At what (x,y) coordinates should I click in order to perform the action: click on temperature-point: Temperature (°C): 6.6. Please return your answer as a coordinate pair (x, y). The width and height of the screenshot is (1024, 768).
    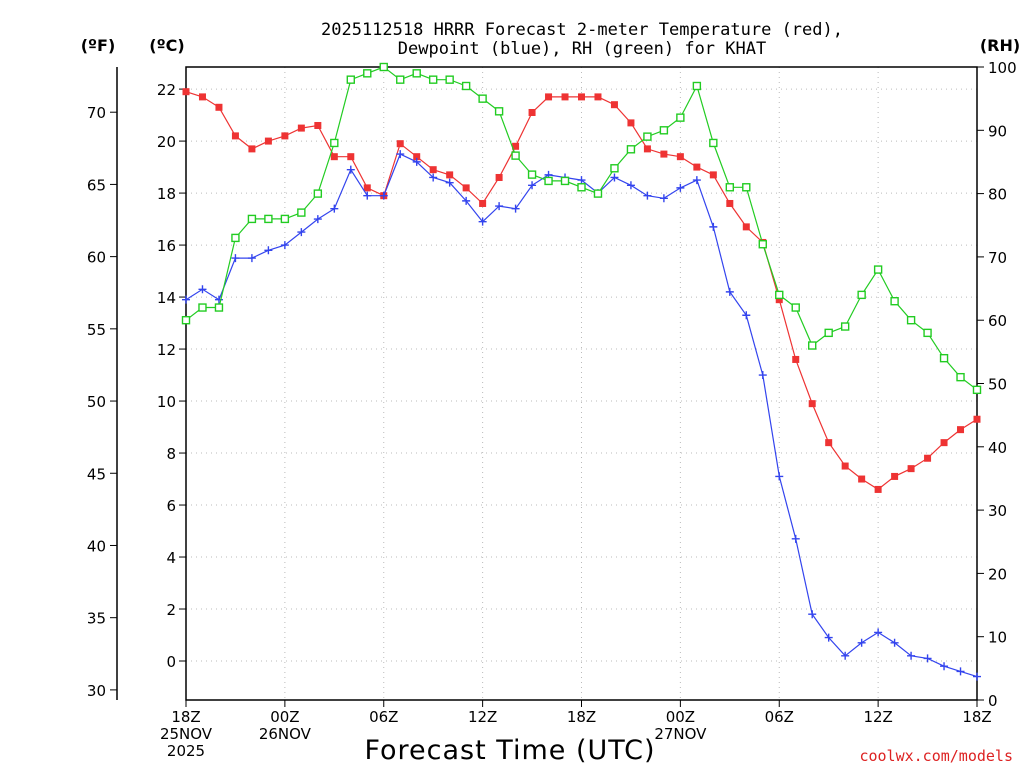
    Looking at the image, I should click on (878, 489).